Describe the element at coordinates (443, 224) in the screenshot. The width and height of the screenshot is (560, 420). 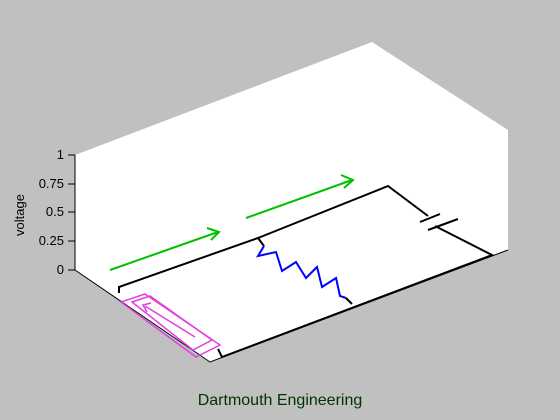
I see `capacitor-plate-right` at that location.